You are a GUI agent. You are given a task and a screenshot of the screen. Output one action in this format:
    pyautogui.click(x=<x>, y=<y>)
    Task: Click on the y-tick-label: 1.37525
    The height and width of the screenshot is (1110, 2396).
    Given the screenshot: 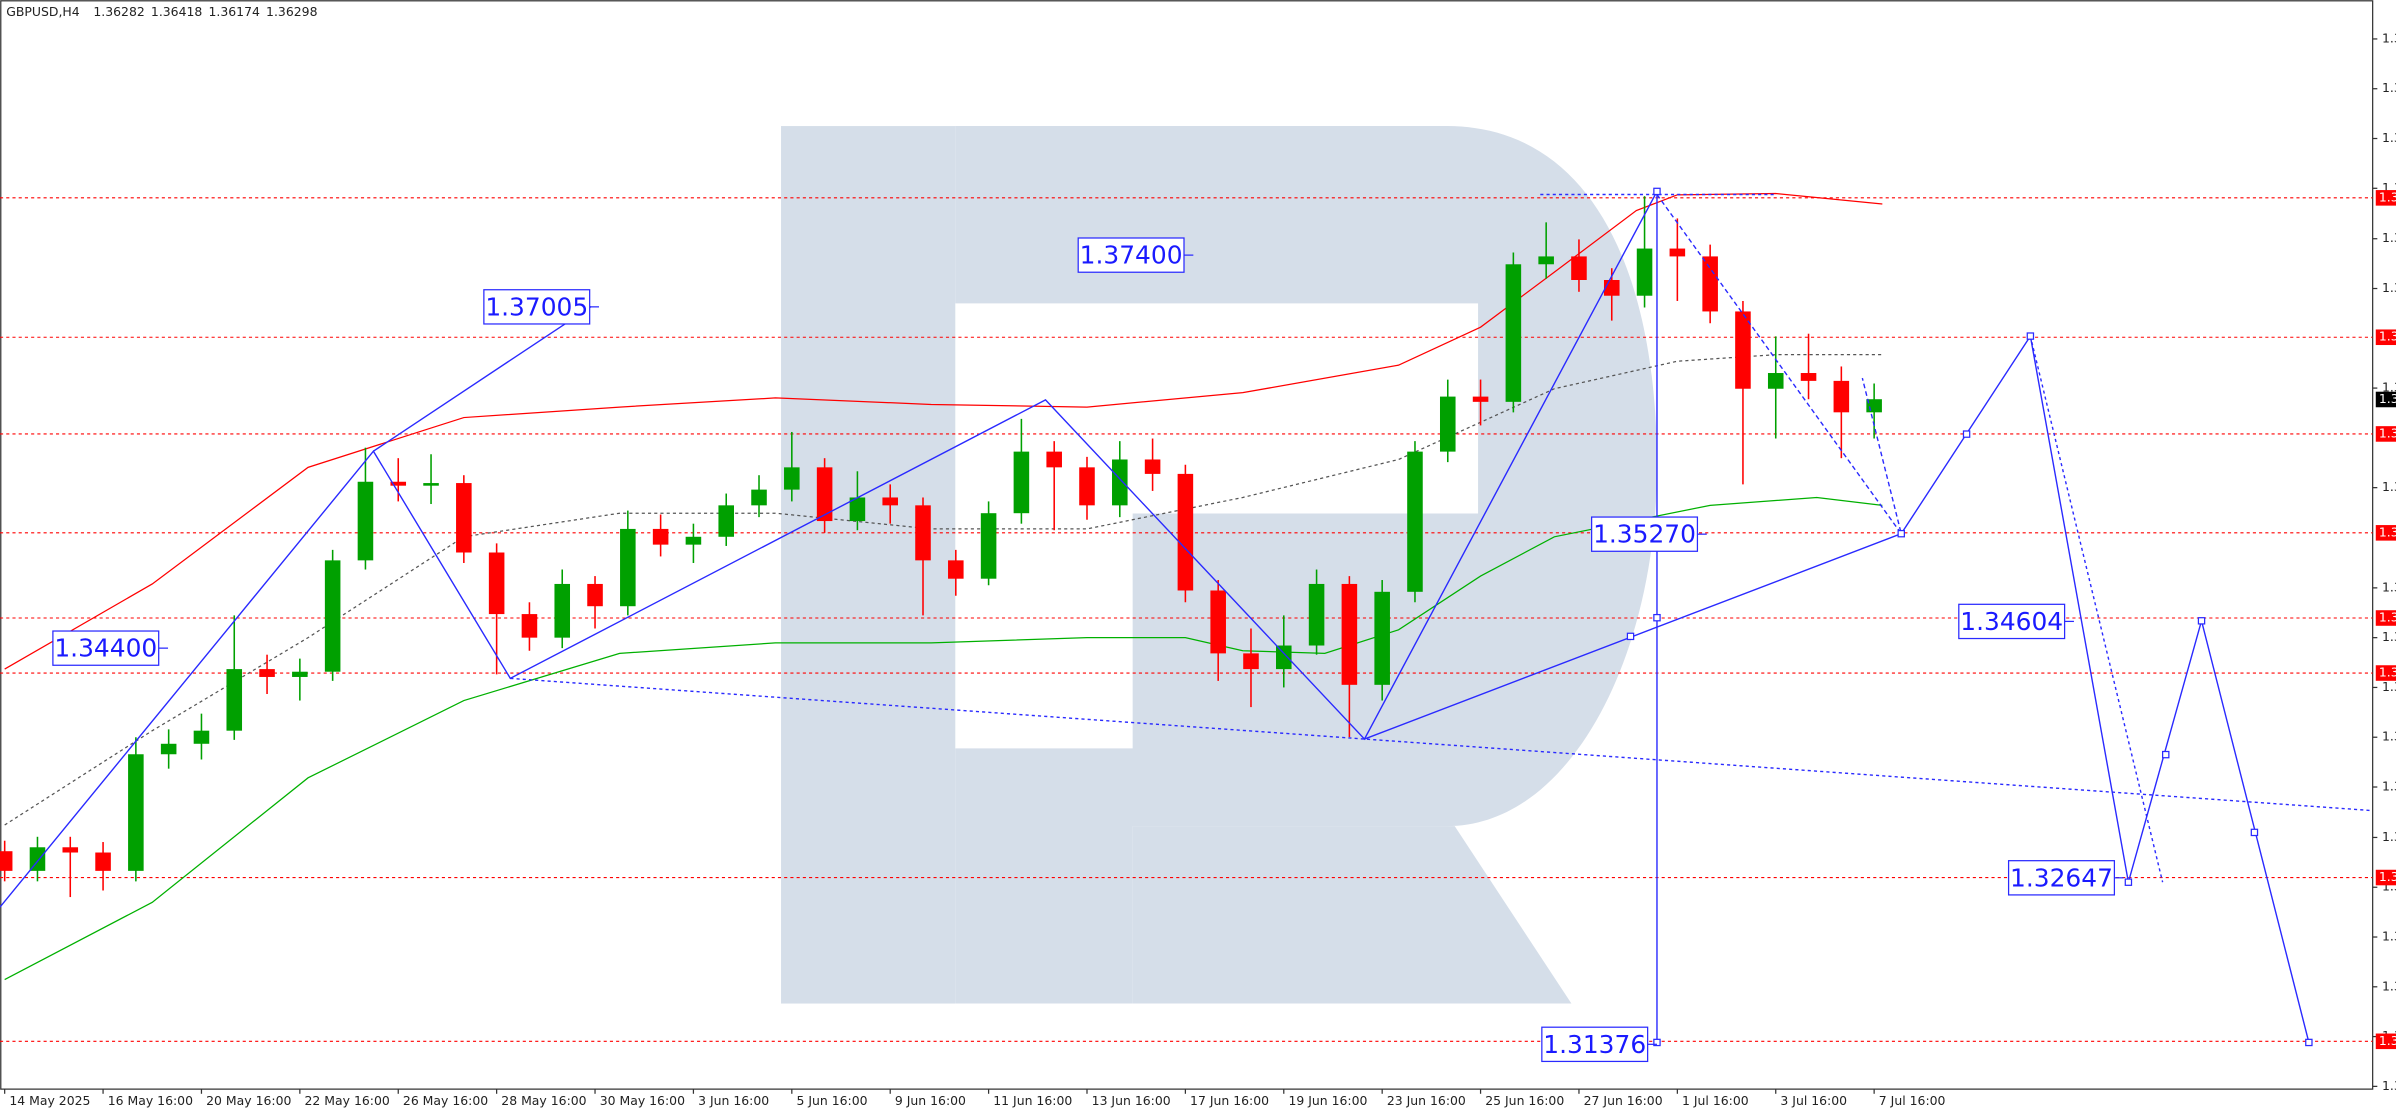 What is the action you would take?
    pyautogui.click(x=2389, y=237)
    